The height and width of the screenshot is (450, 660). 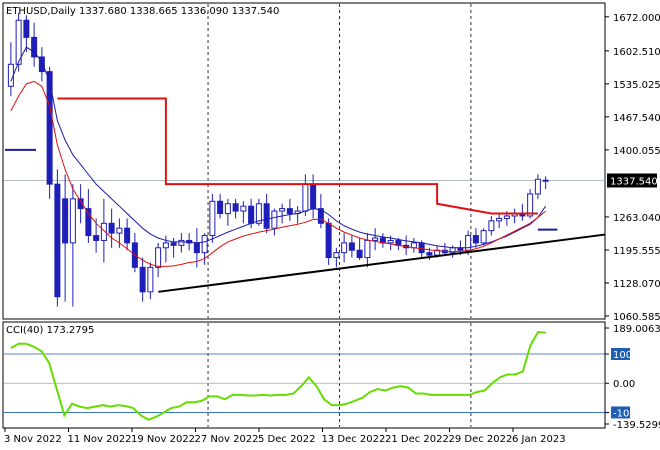 I want to click on y-tick-label: 1060.585, so click(x=636, y=317).